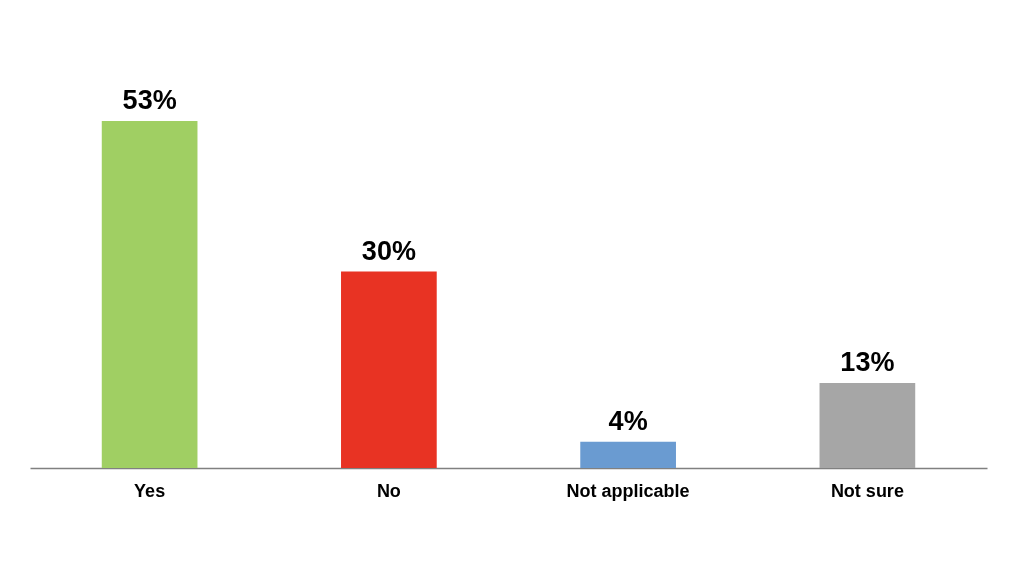 The height and width of the screenshot is (566, 1024). What do you see at coordinates (149, 100) in the screenshot?
I see `data-label: 53%` at bounding box center [149, 100].